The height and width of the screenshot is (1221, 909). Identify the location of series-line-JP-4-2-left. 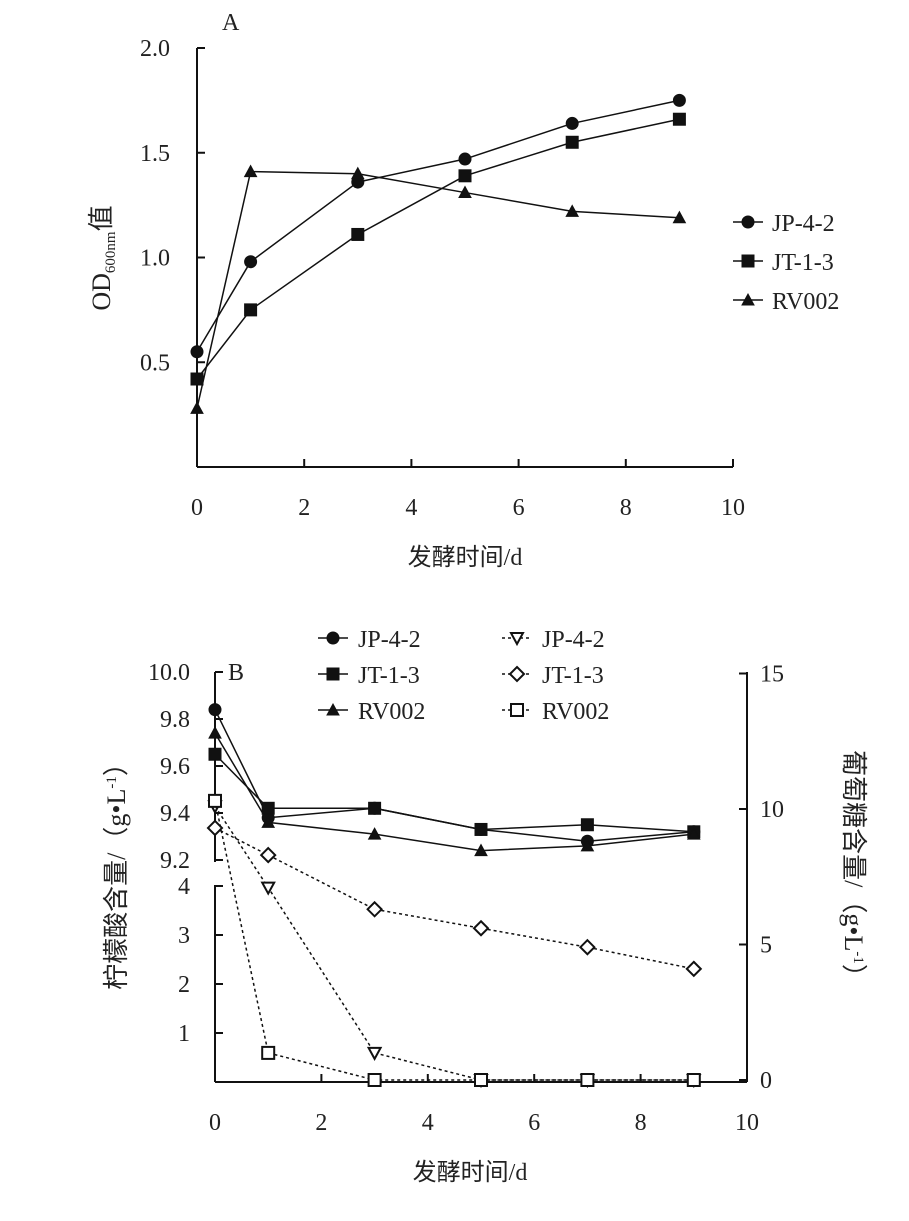
(454, 775).